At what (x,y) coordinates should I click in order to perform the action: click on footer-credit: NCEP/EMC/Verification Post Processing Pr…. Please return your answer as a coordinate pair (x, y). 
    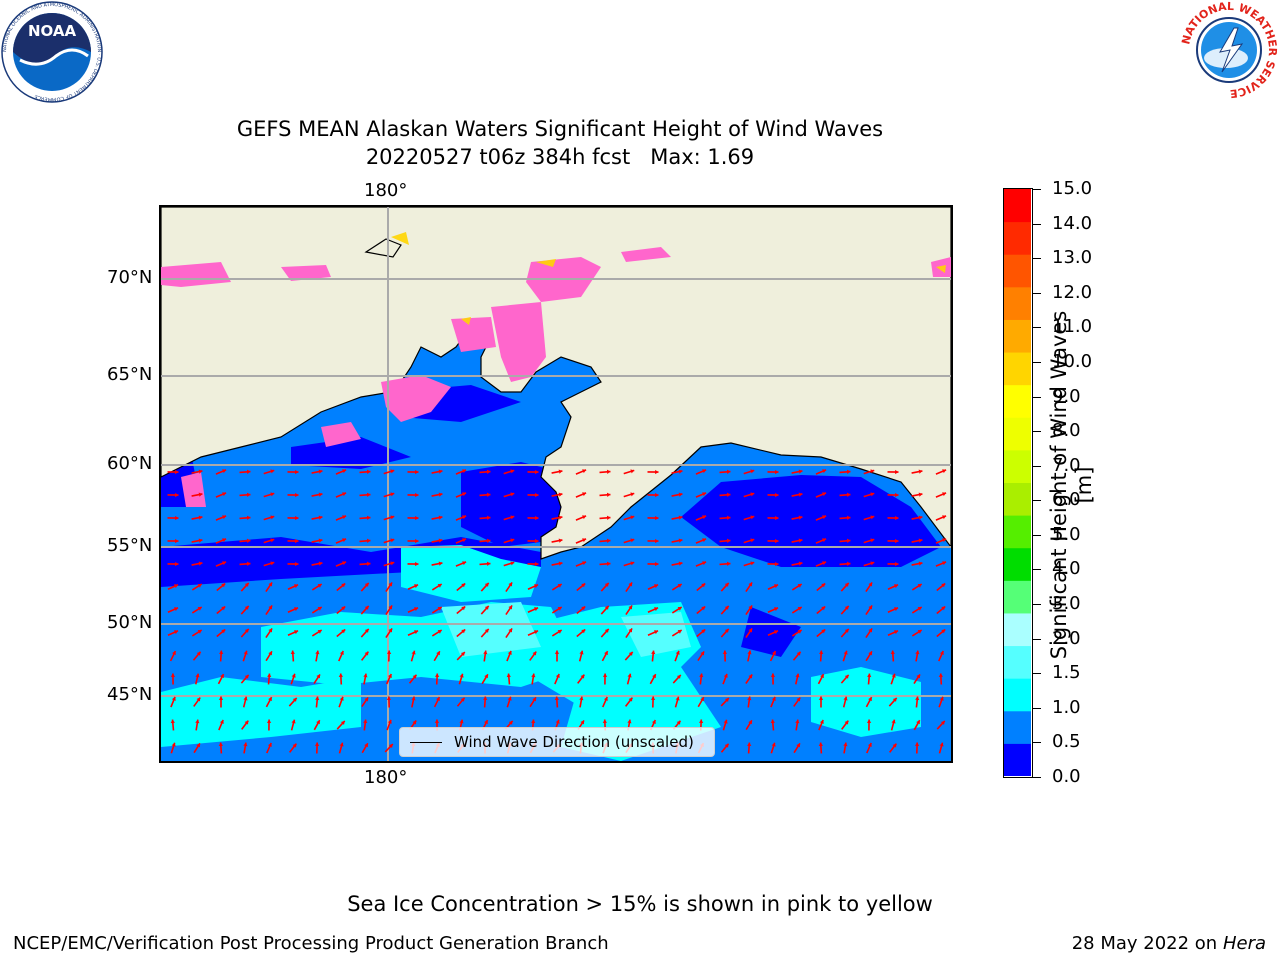
    Looking at the image, I should click on (311, 943).